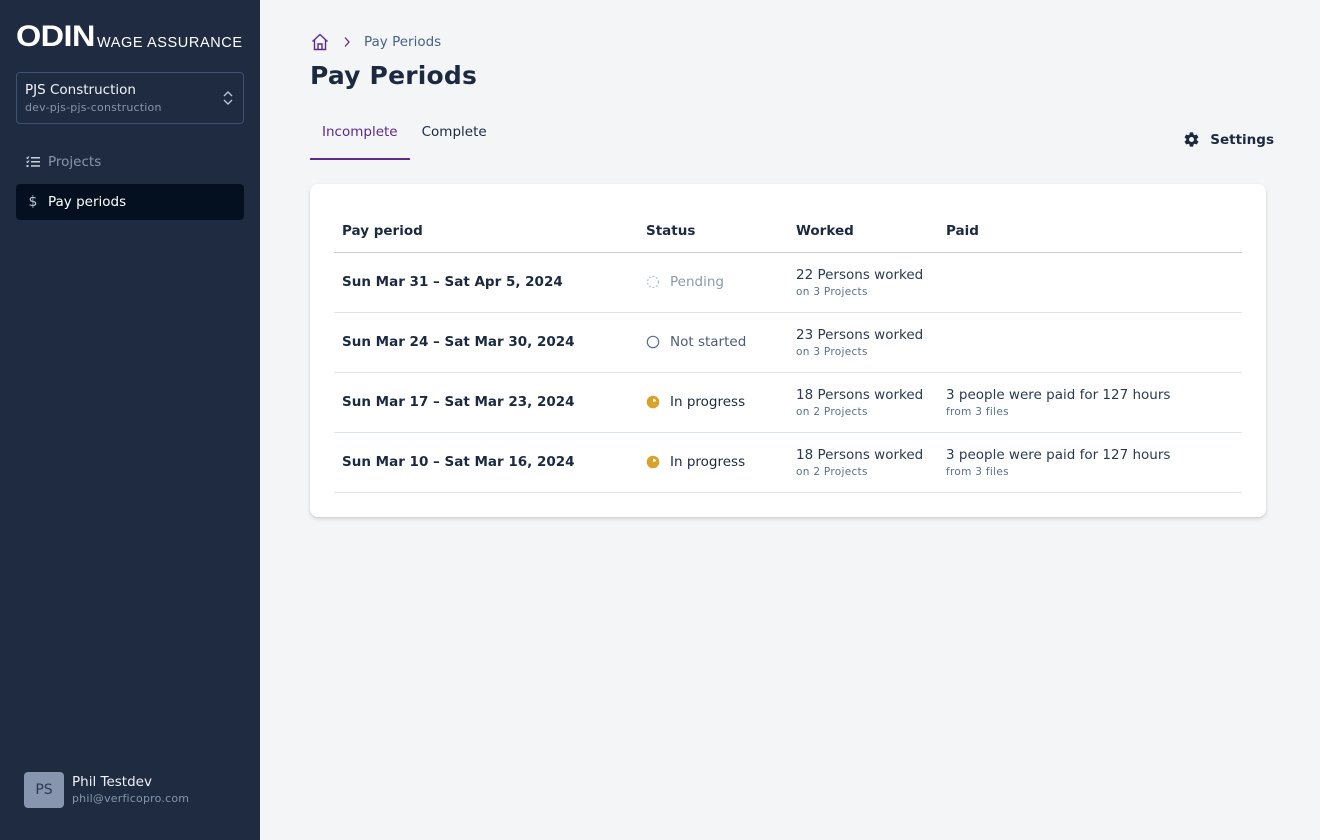  Describe the element at coordinates (87, 202) in the screenshot. I see `sidebar-item-label: Pay periods` at that location.